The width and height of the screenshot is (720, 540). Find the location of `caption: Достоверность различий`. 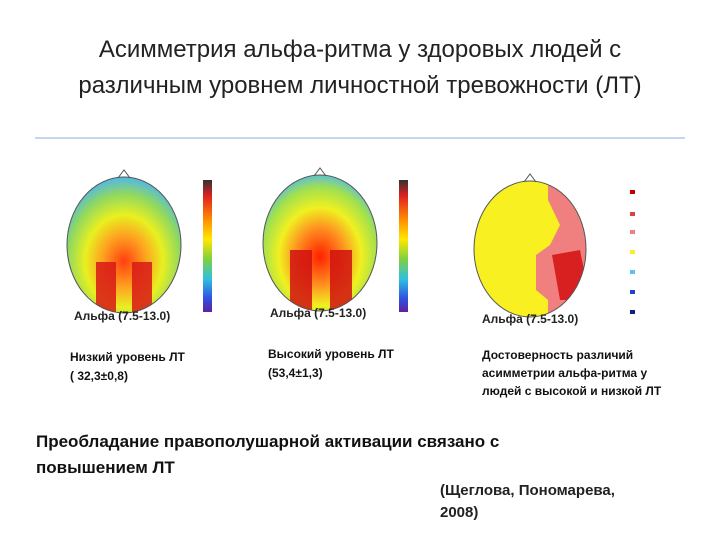

caption: Достоверность различий is located at coordinates (558, 355).